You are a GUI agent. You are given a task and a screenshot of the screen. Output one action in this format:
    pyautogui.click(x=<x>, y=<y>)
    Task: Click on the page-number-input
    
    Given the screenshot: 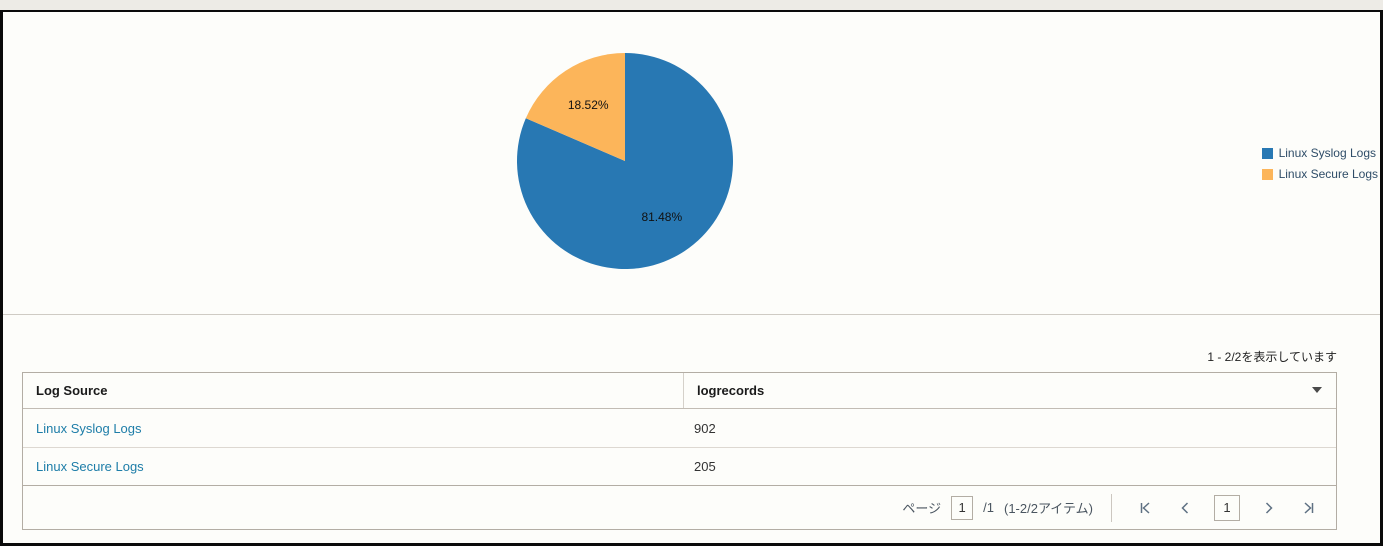 What is the action you would take?
    pyautogui.click(x=962, y=507)
    